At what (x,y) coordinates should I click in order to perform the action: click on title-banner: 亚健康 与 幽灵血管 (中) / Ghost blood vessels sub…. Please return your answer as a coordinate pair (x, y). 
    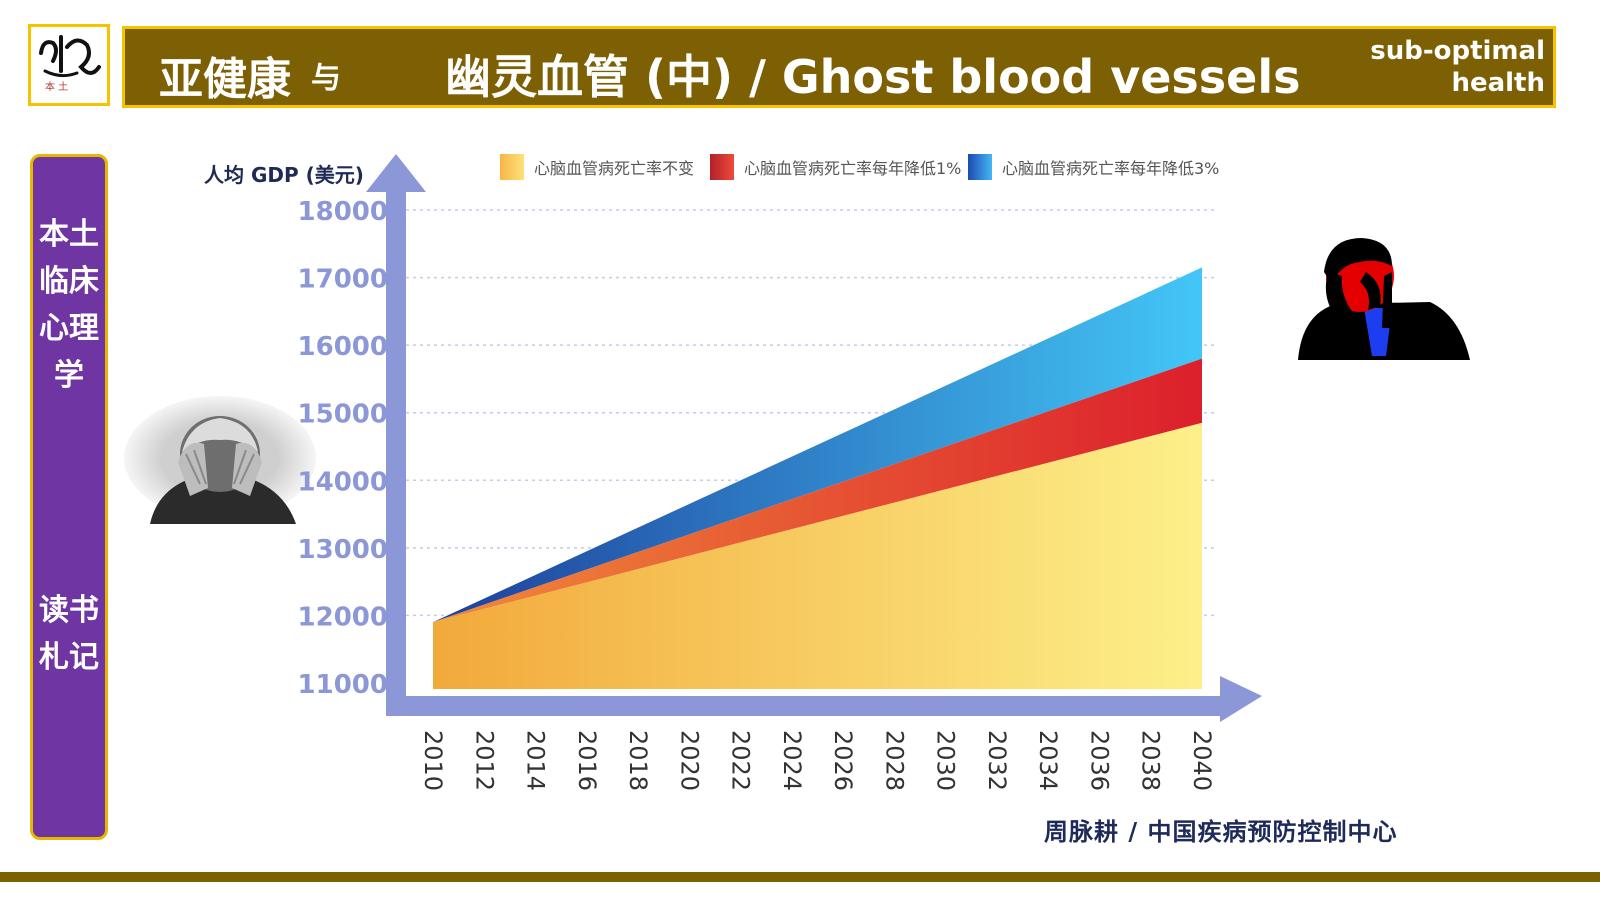
    Looking at the image, I should click on (839, 67).